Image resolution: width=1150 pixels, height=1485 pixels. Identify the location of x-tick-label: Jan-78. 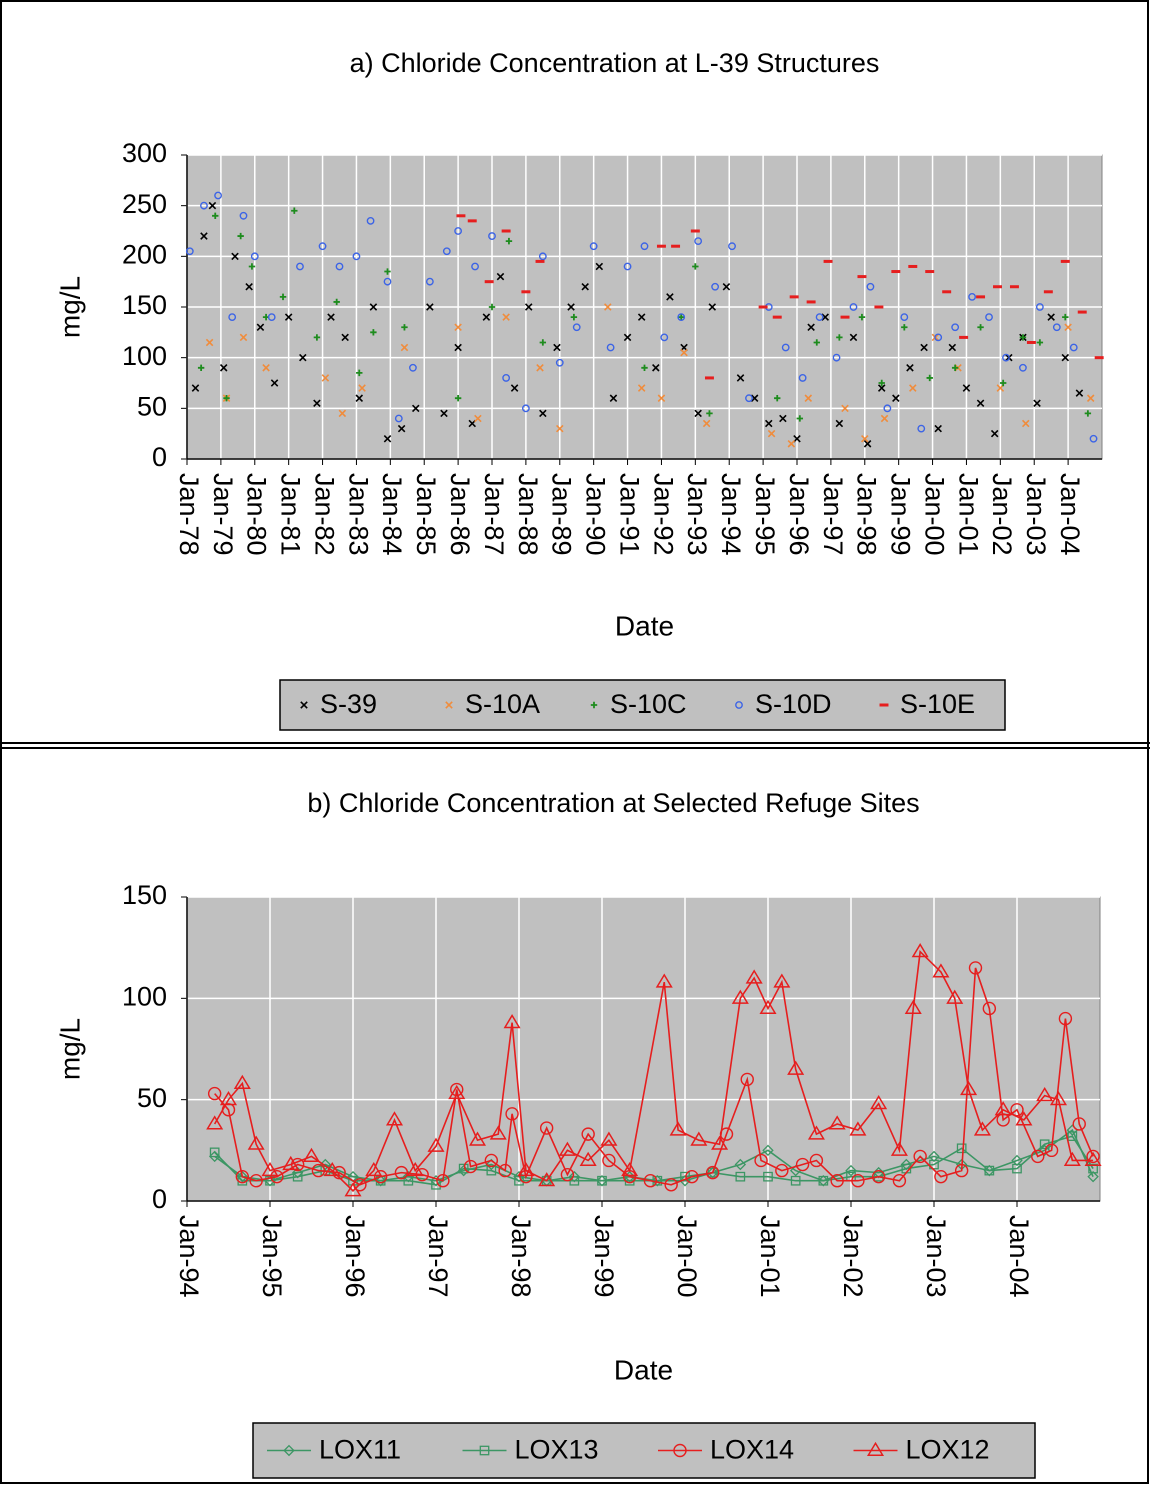
(189, 514).